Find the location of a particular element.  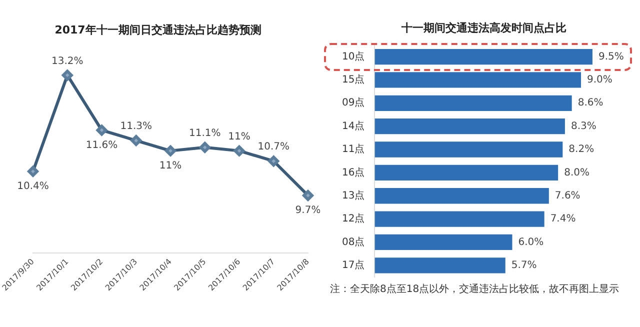

y-tick-label: 08点 is located at coordinates (353, 242).